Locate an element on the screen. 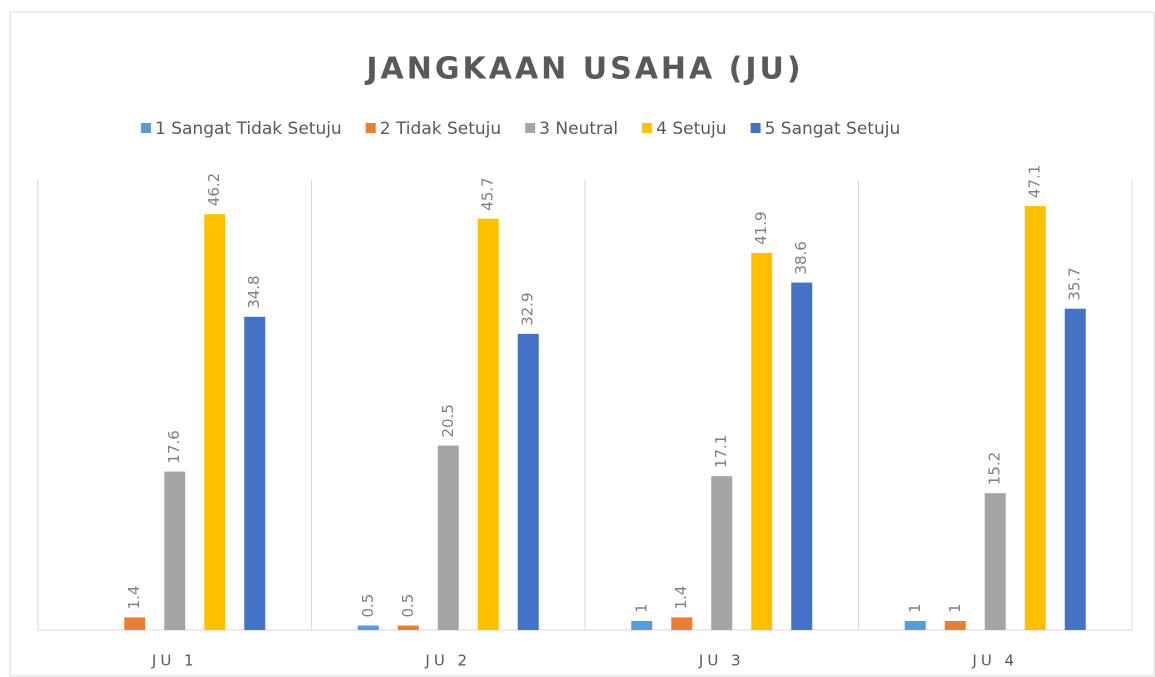 The width and height of the screenshot is (1155, 677). value-label: 47.1 is located at coordinates (1035, 181).